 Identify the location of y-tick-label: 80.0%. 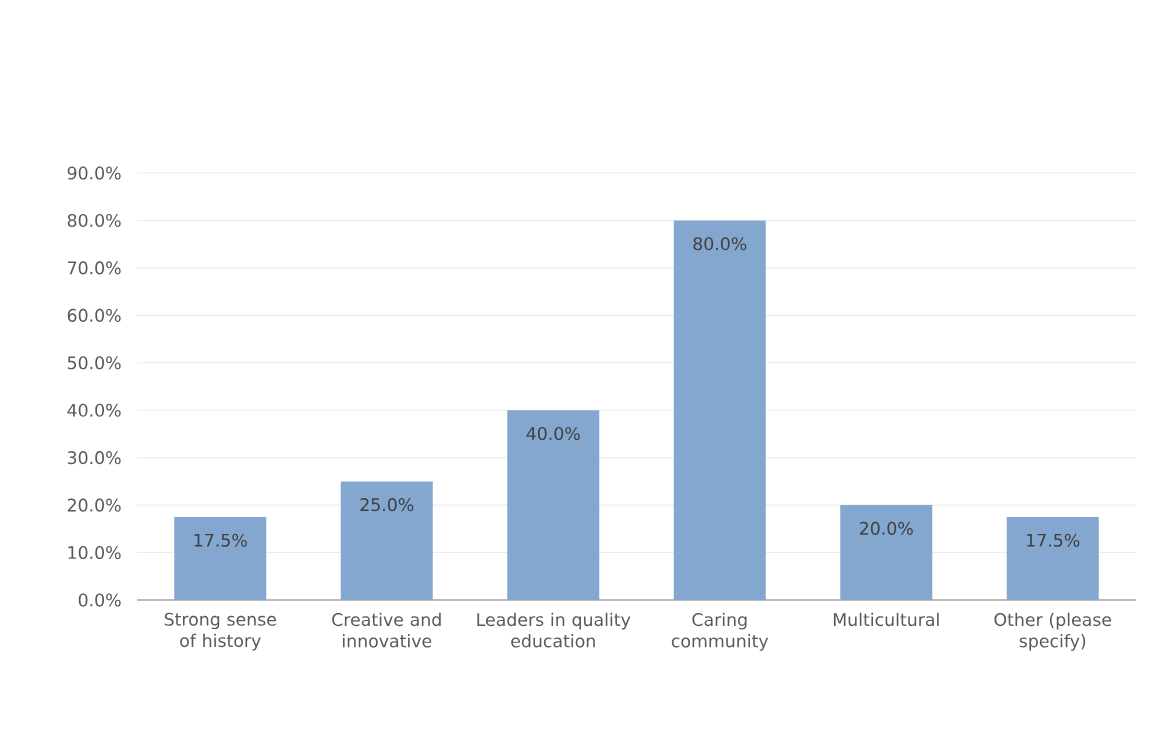
(94, 220).